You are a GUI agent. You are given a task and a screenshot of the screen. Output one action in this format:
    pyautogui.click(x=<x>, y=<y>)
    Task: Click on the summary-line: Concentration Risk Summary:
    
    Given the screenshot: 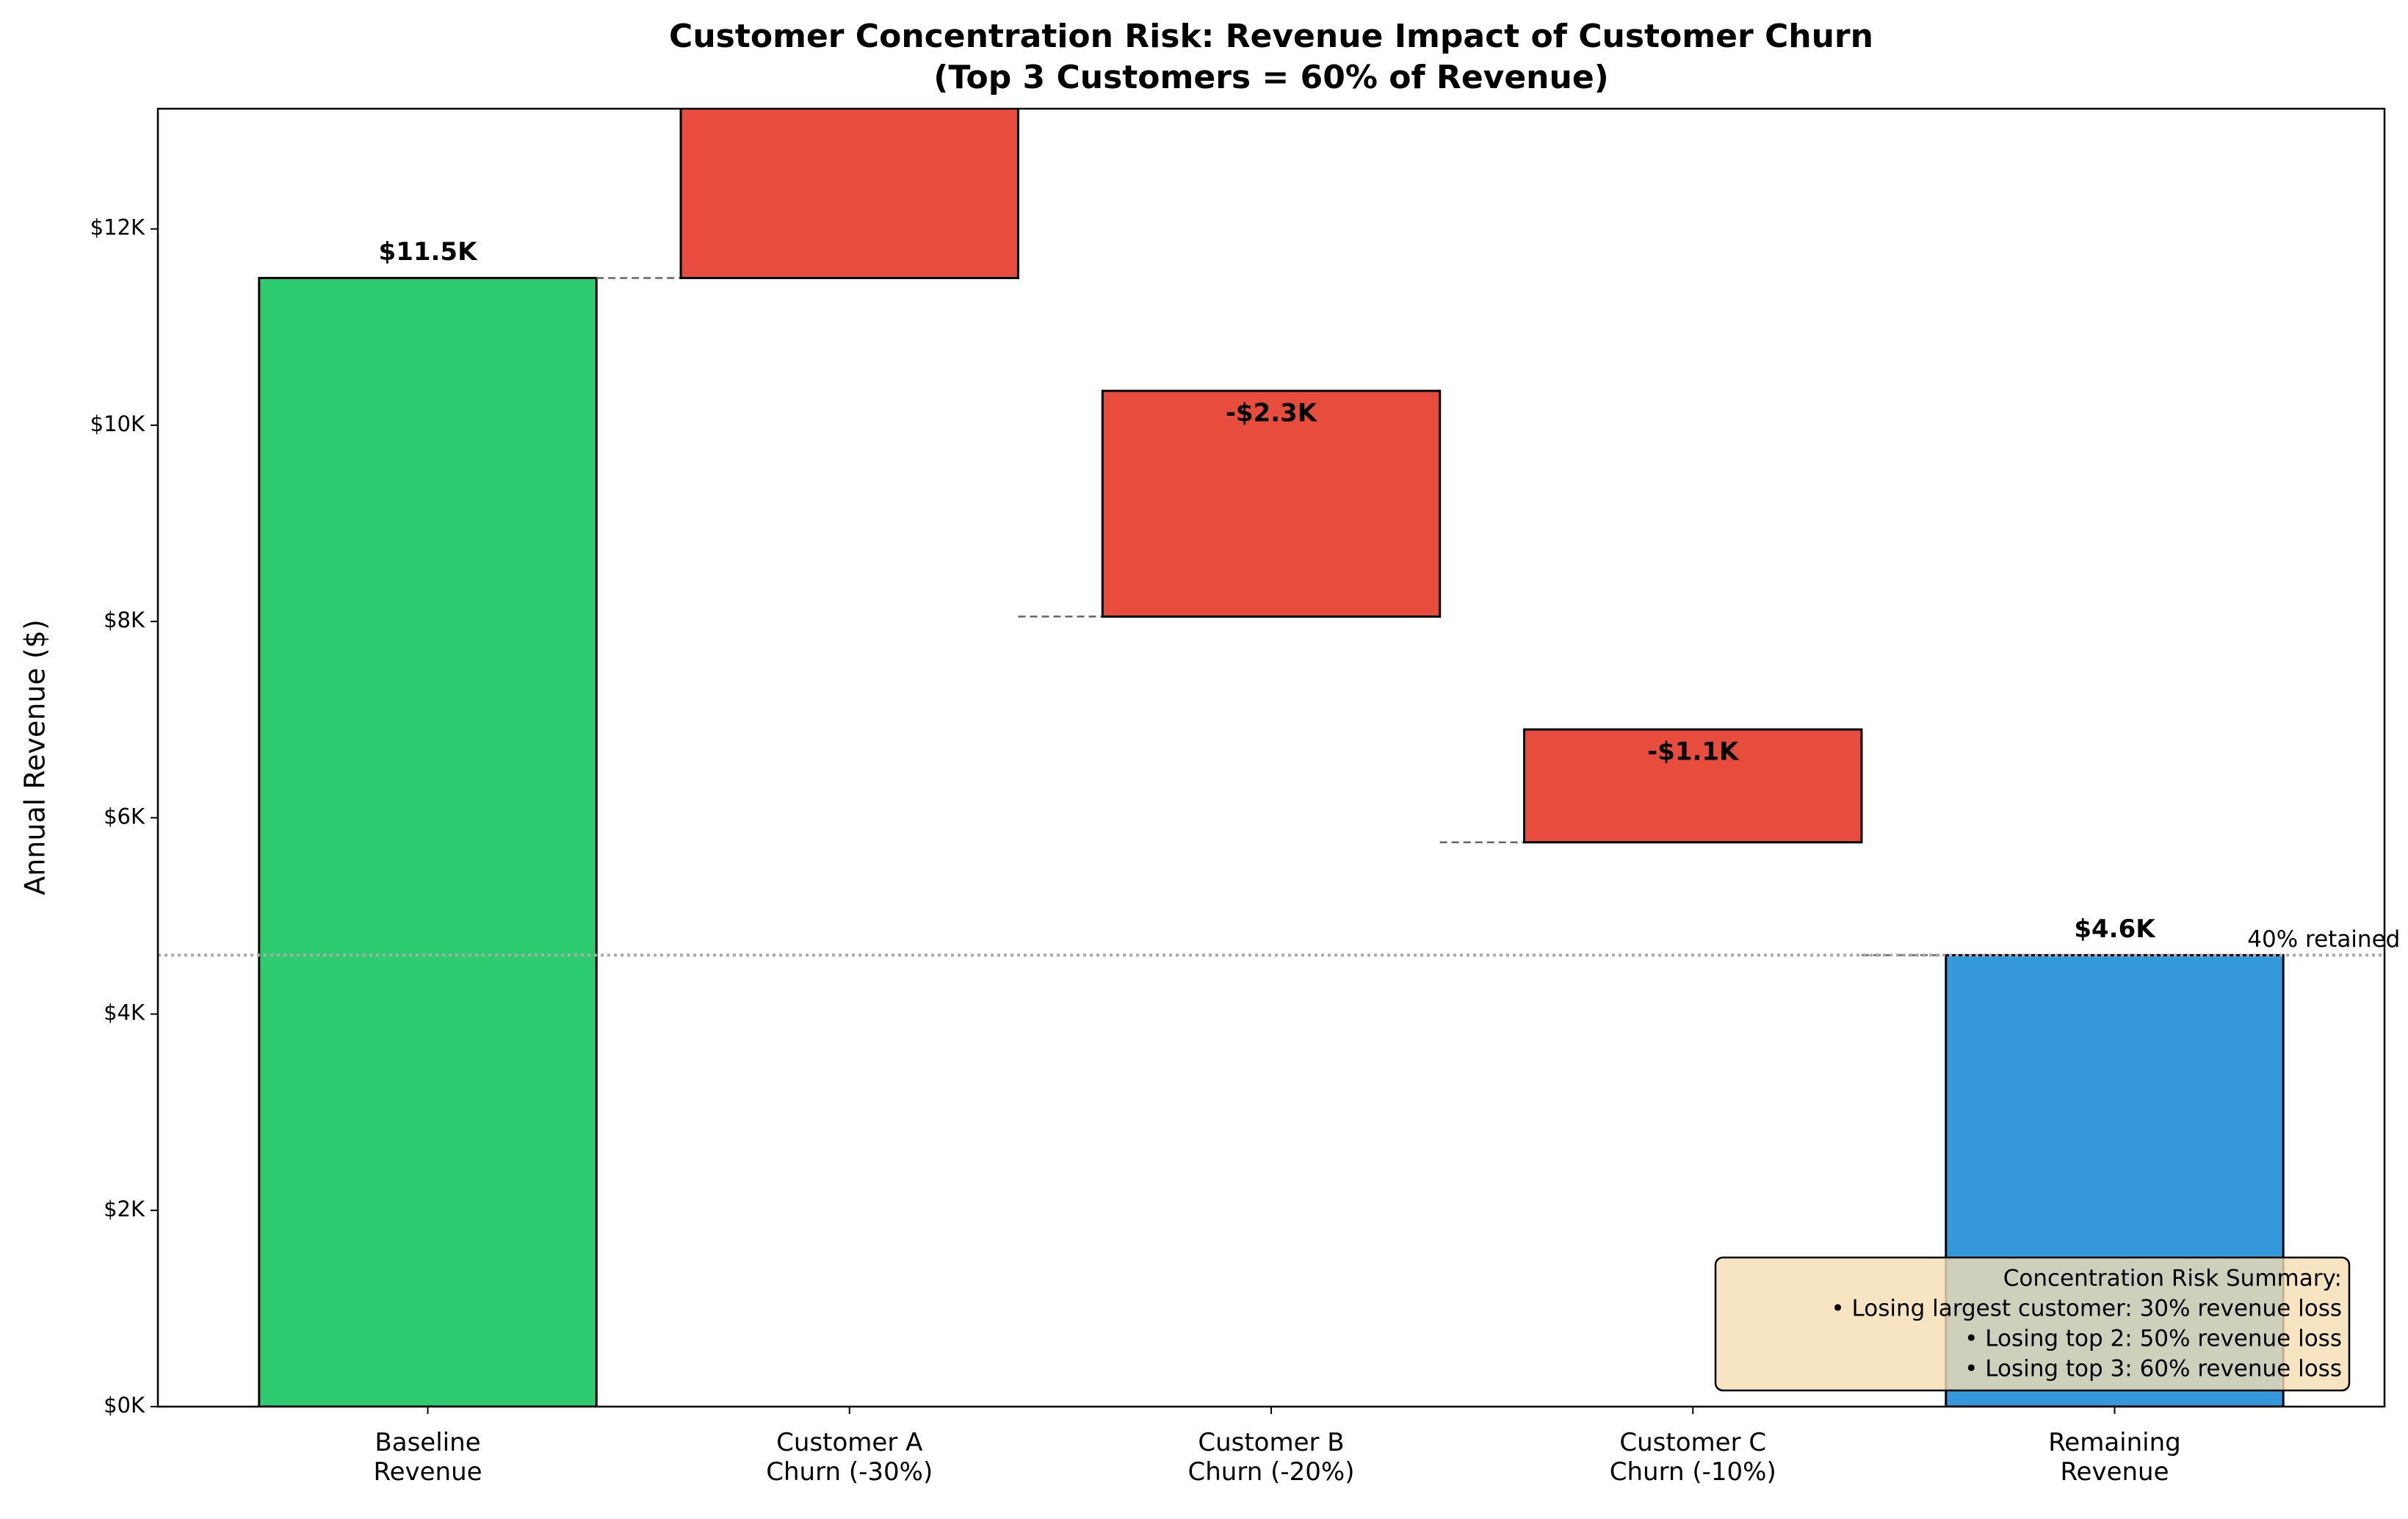 What is the action you would take?
    pyautogui.click(x=2172, y=1279)
    